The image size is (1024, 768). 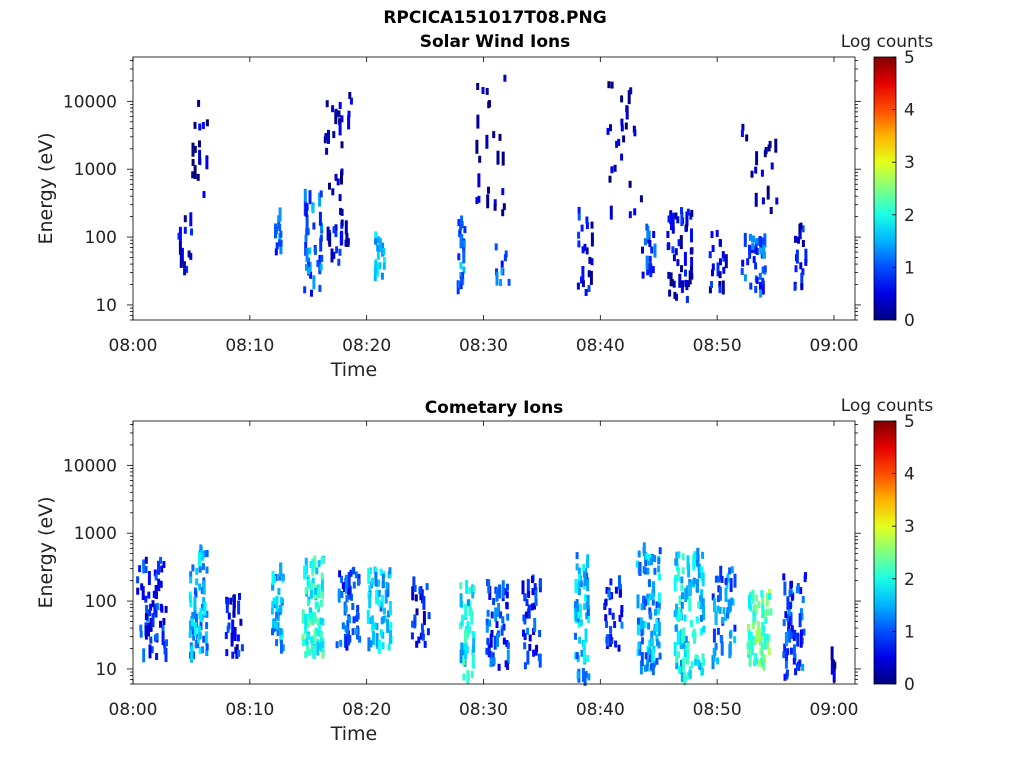 What do you see at coordinates (909, 527) in the screenshot?
I see `panel2-colorbar-tick-label: 3` at bounding box center [909, 527].